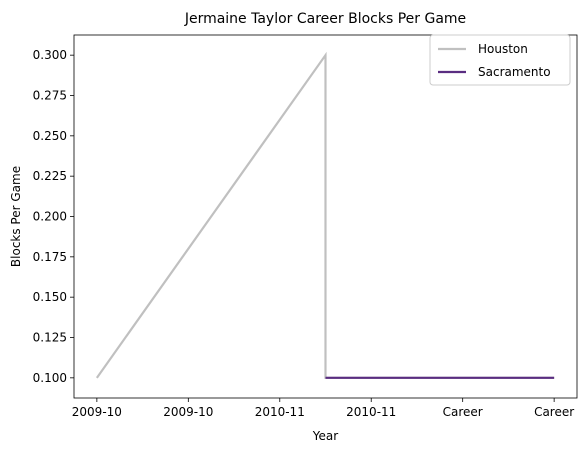  I want to click on legend: Houston Sacramento, so click(500, 60).